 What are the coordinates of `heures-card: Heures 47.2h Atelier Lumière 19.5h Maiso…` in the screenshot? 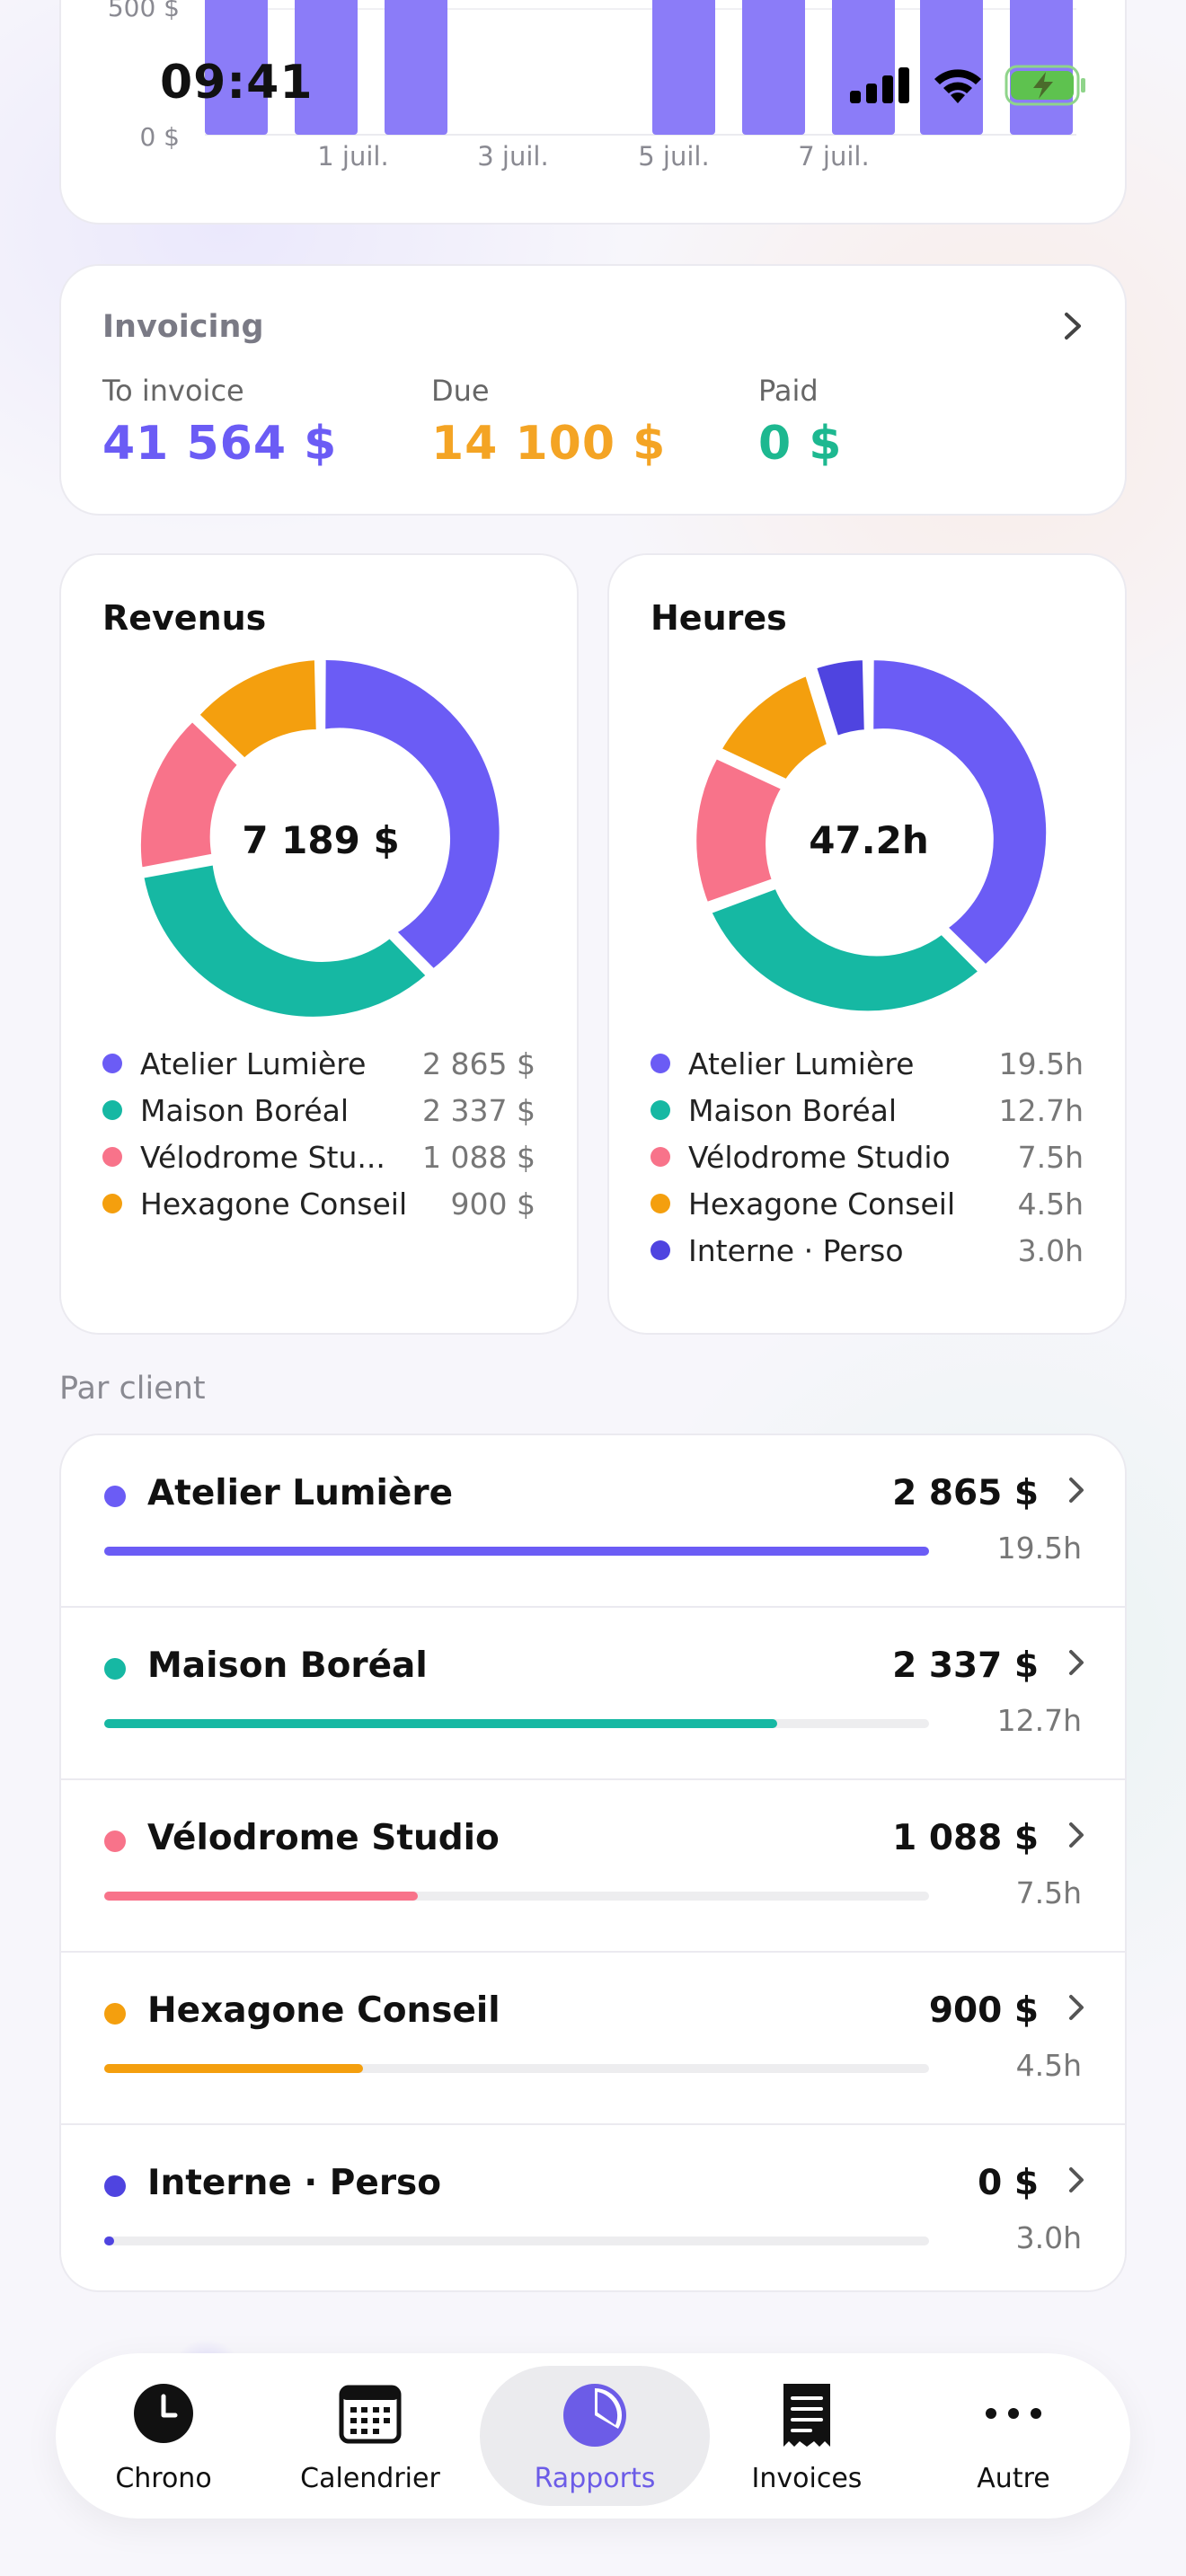 It's located at (867, 944).